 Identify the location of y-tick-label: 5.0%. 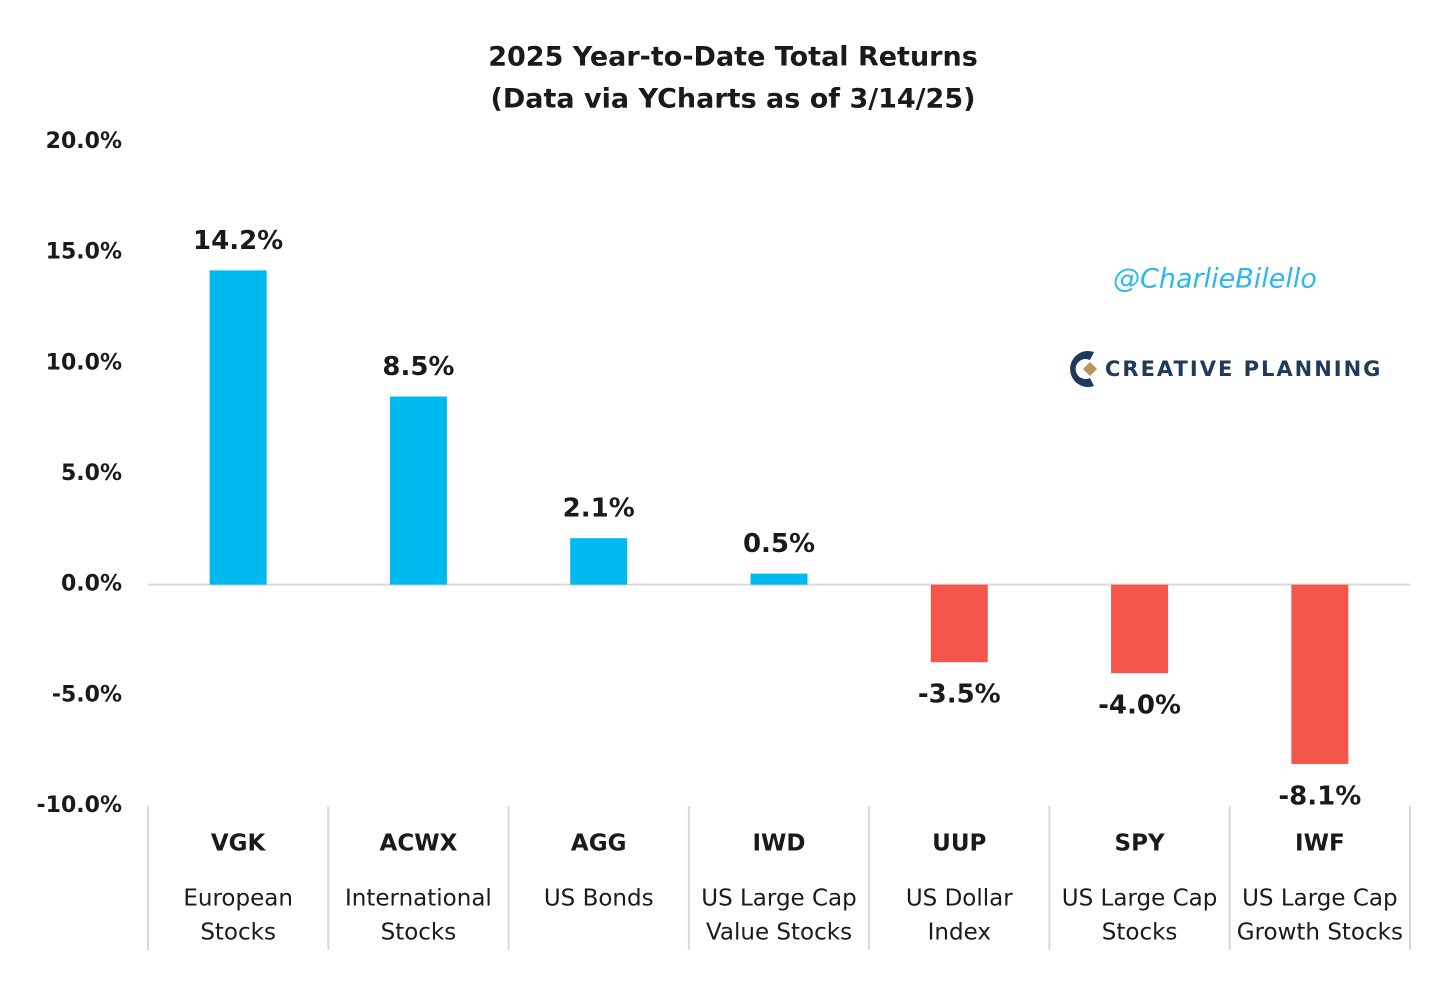
(91, 473).